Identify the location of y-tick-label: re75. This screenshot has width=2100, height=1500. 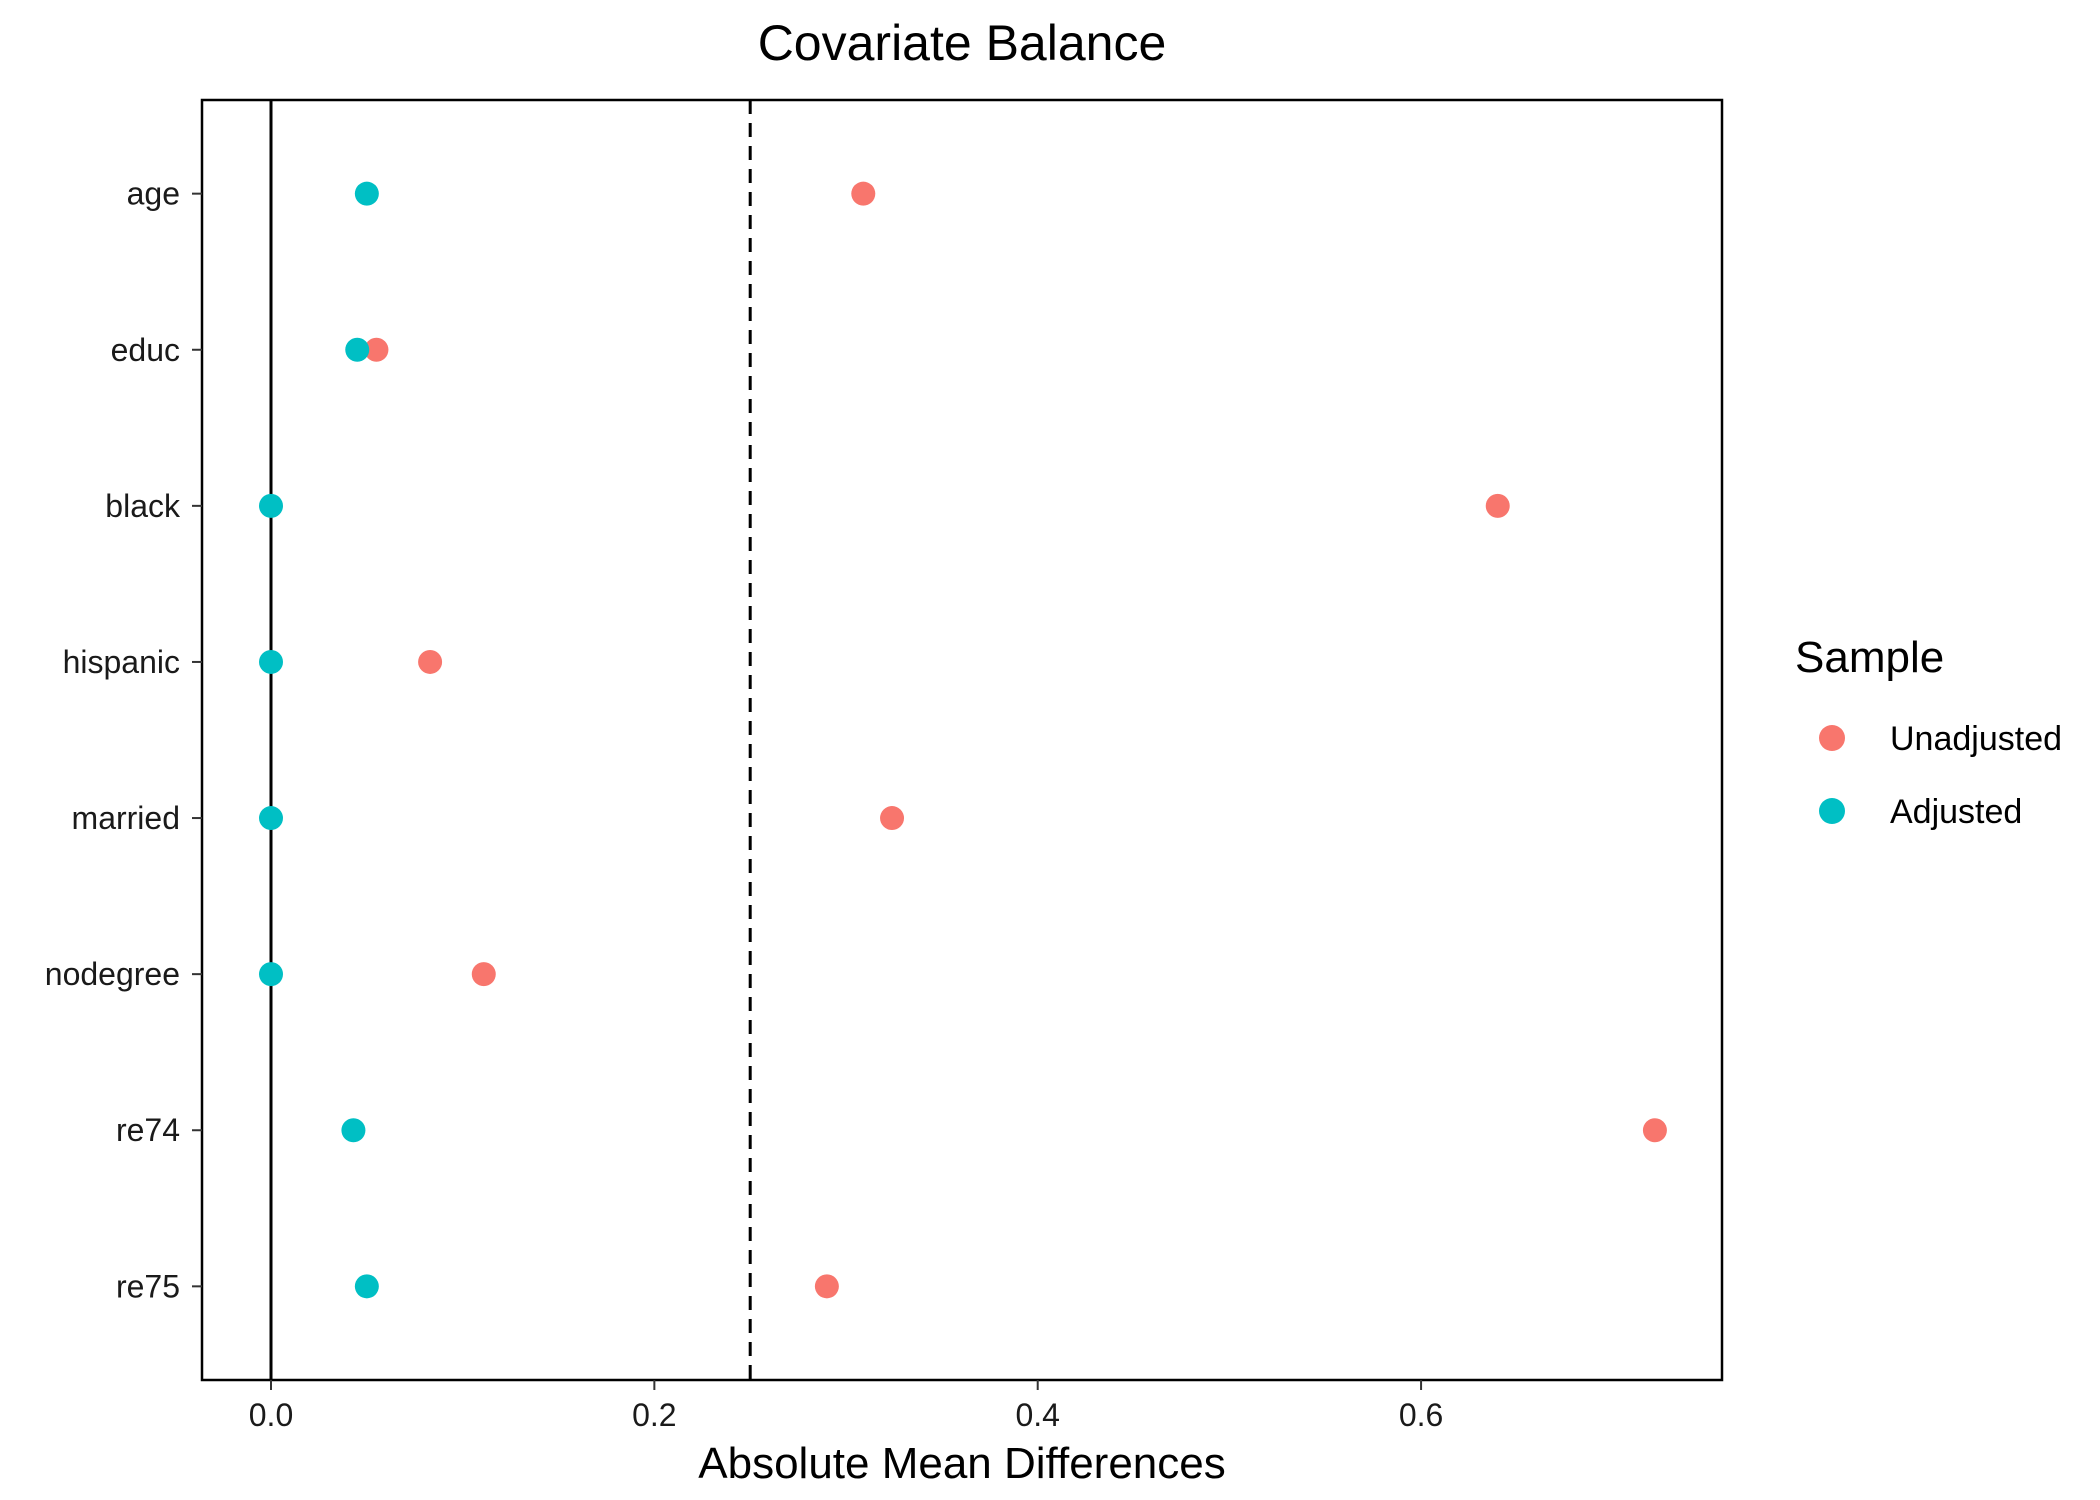
(148, 1286).